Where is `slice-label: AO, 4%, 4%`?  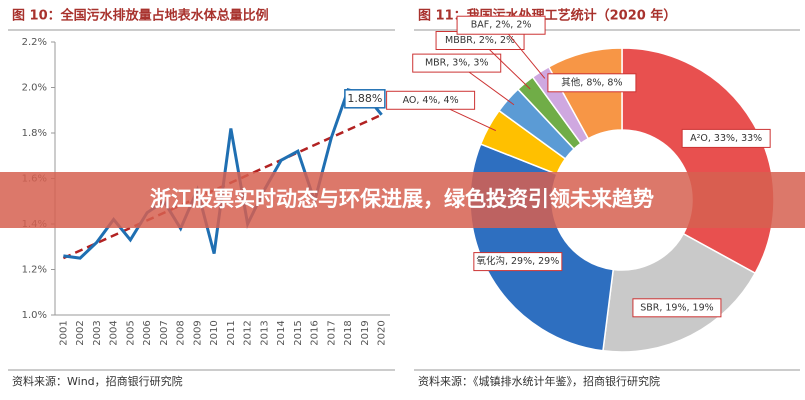 slice-label: AO, 4%, 4% is located at coordinates (431, 100).